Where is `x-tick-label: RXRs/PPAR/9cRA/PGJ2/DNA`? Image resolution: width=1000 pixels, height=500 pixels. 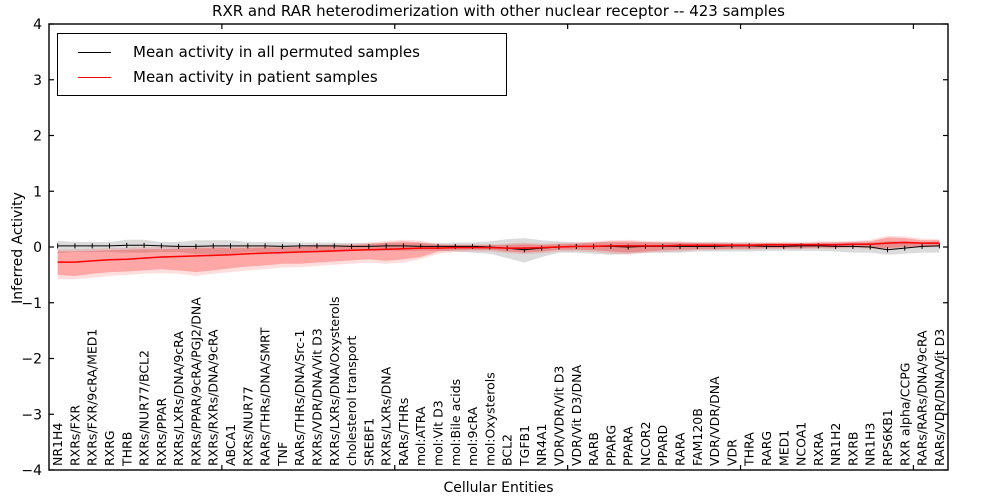 x-tick-label: RXRs/PPAR/9cRA/PGJ2/DNA is located at coordinates (196, 381).